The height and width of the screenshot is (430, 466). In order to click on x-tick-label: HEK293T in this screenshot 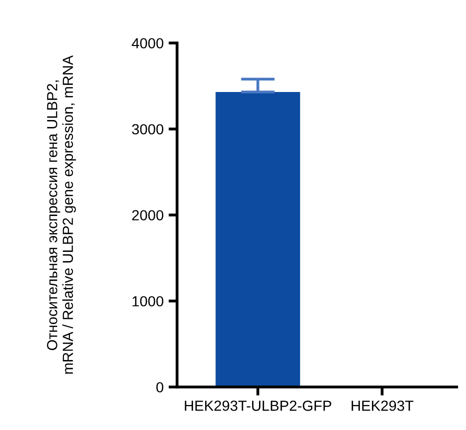, I will do `click(383, 405)`.